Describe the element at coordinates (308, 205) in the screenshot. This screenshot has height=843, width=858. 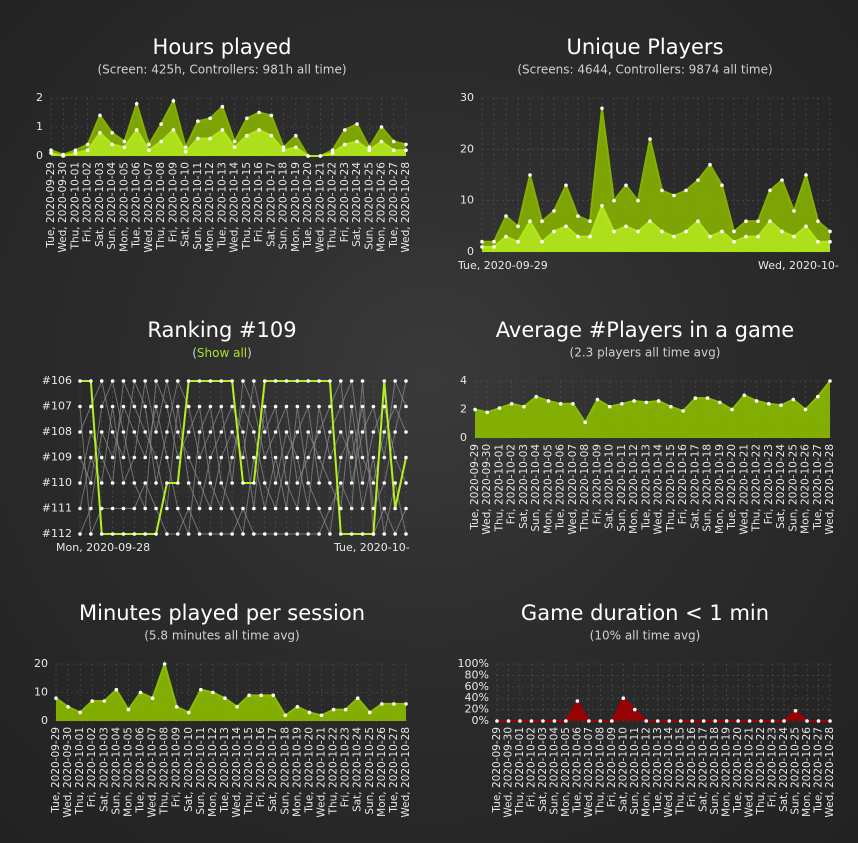
I see `x-tick-label: Tue, 2020-10-20` at that location.